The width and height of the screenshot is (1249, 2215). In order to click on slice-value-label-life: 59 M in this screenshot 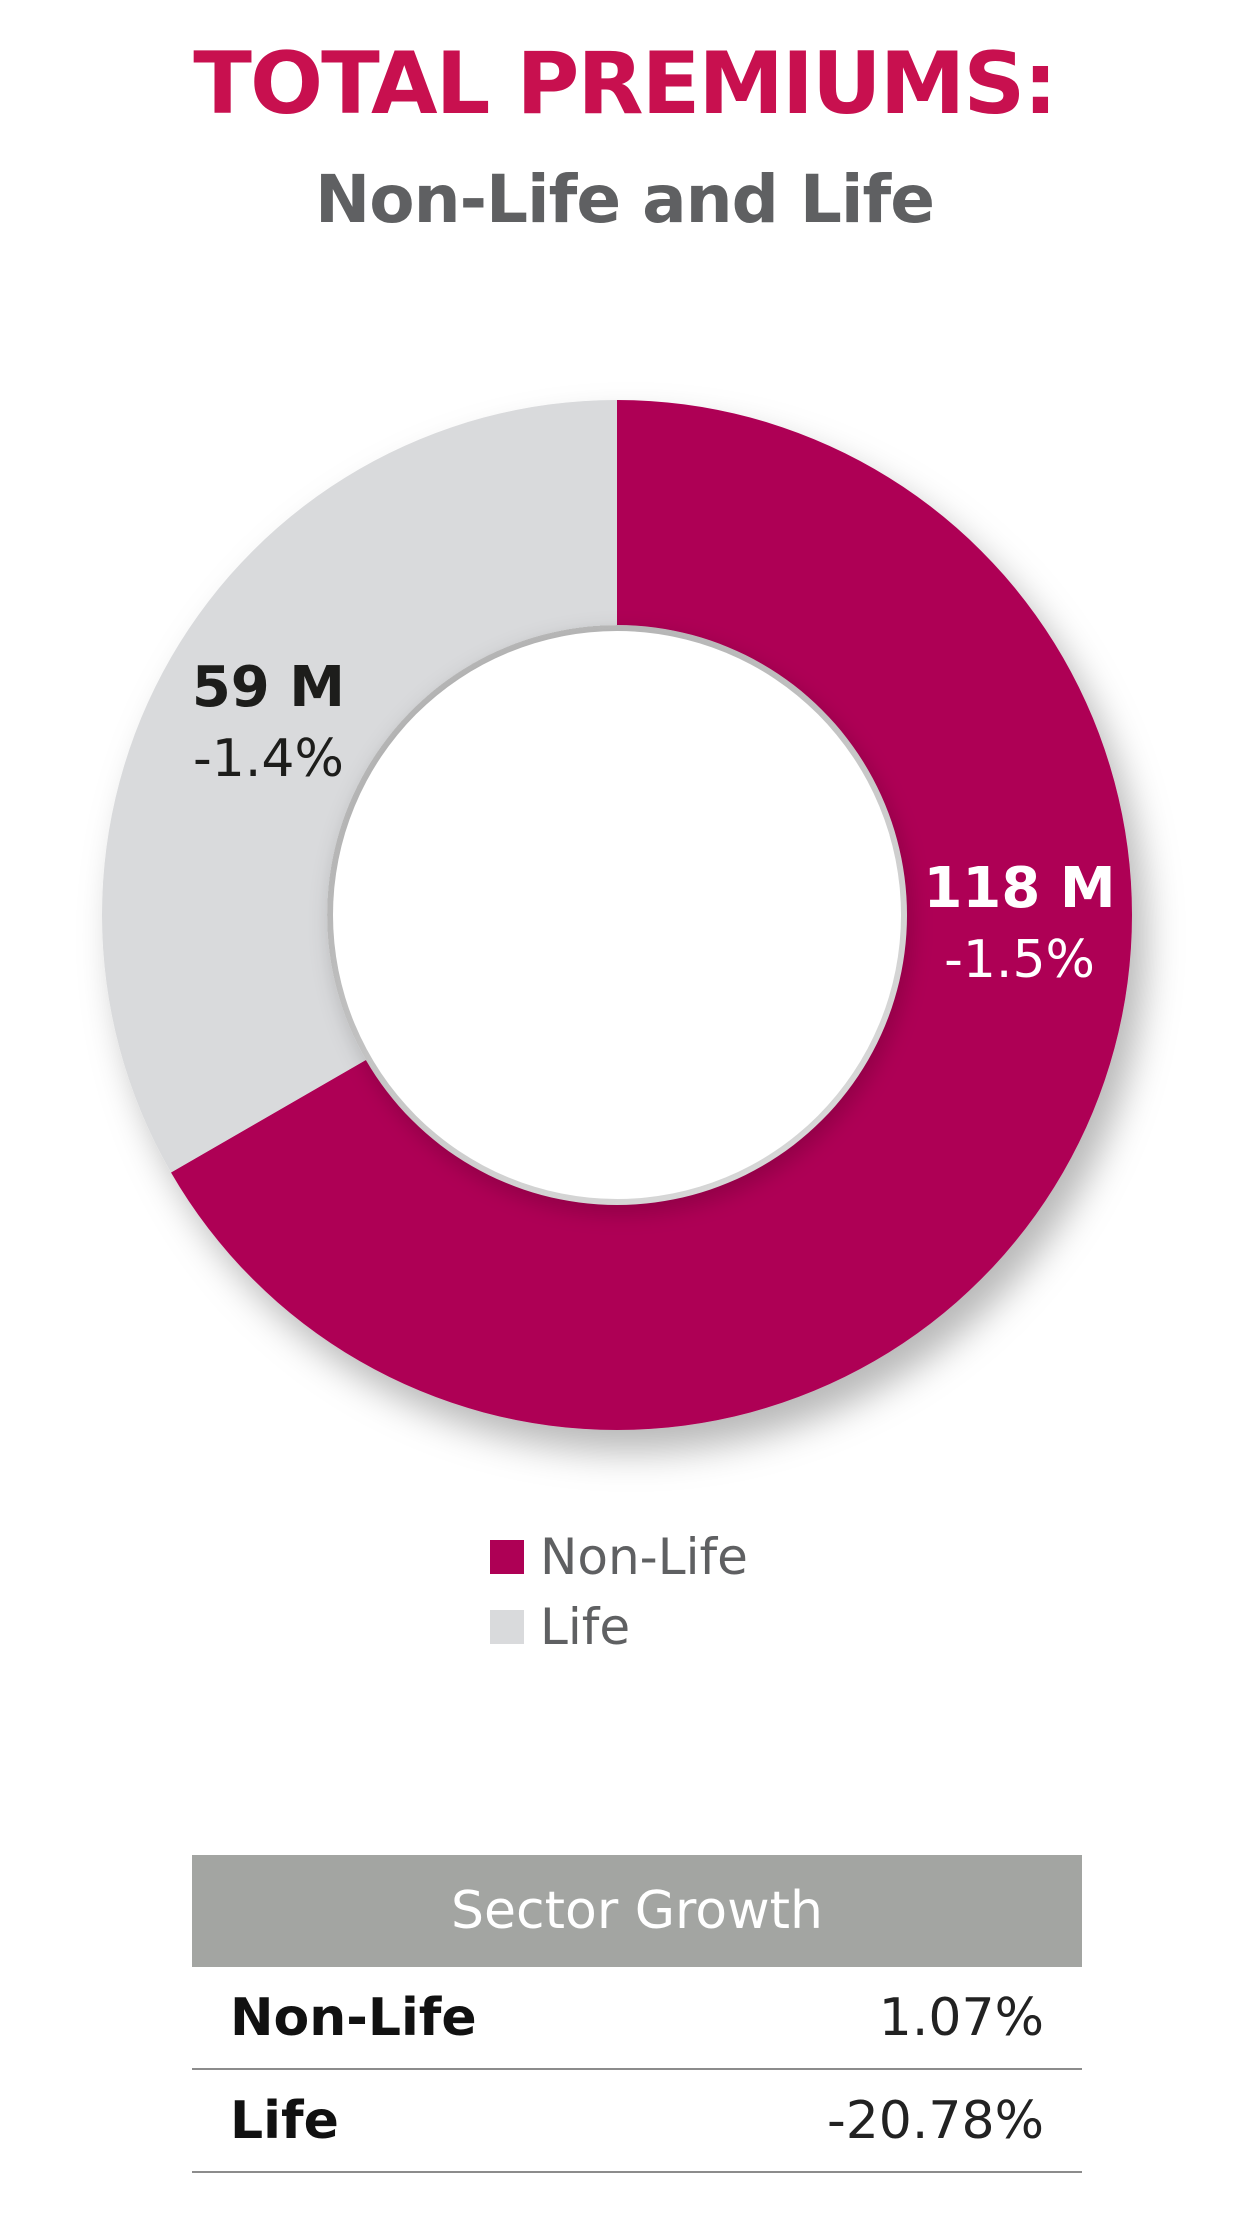, I will do `click(268, 687)`.